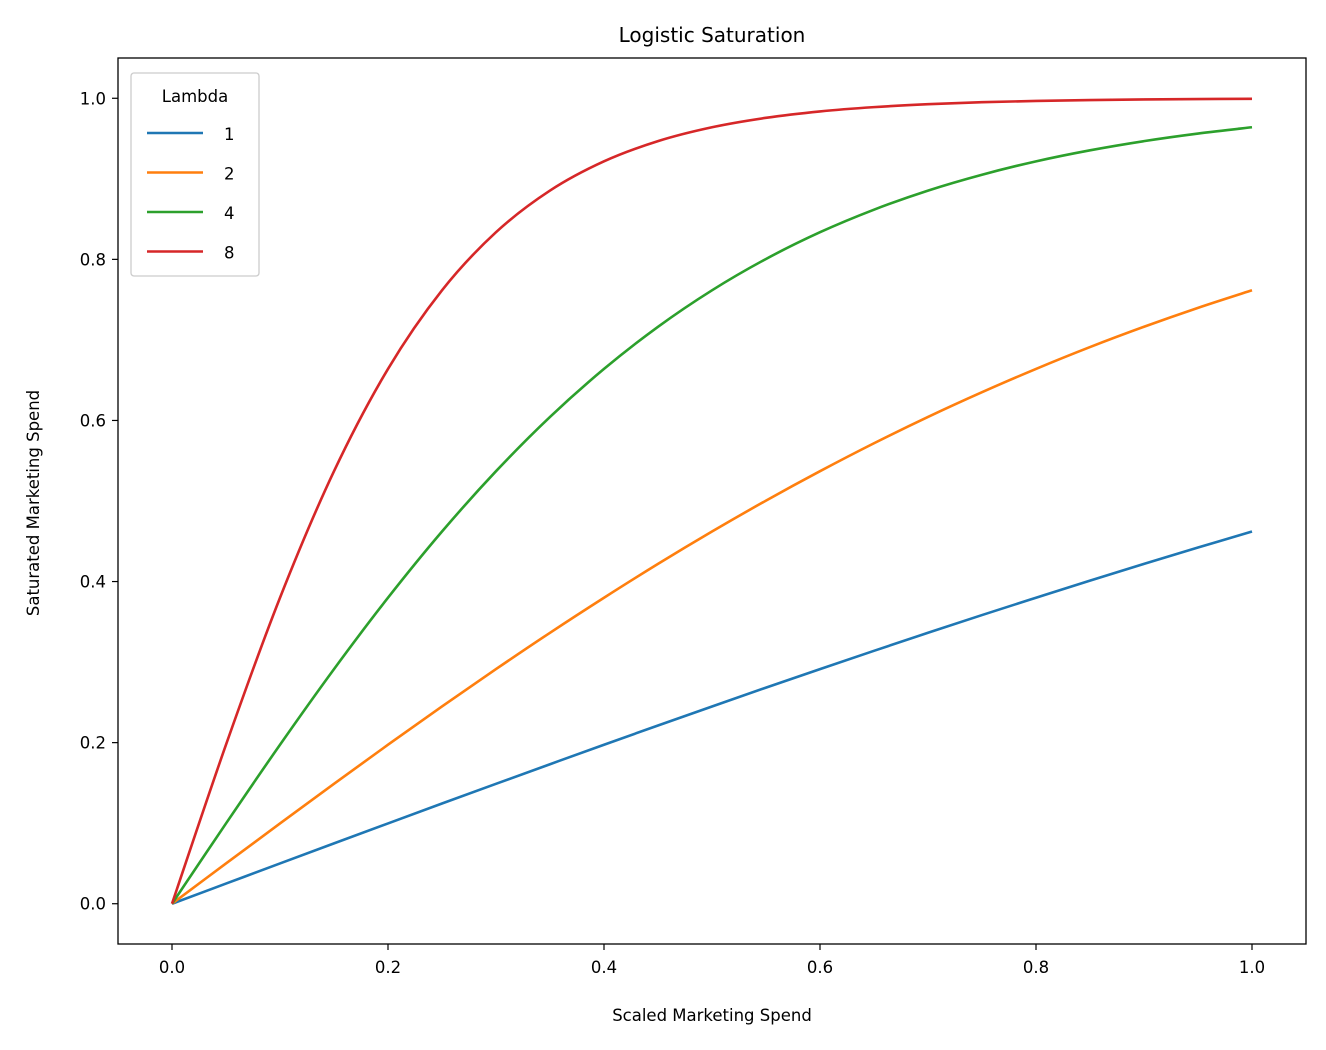  I want to click on legend-label: 1, so click(229, 134).